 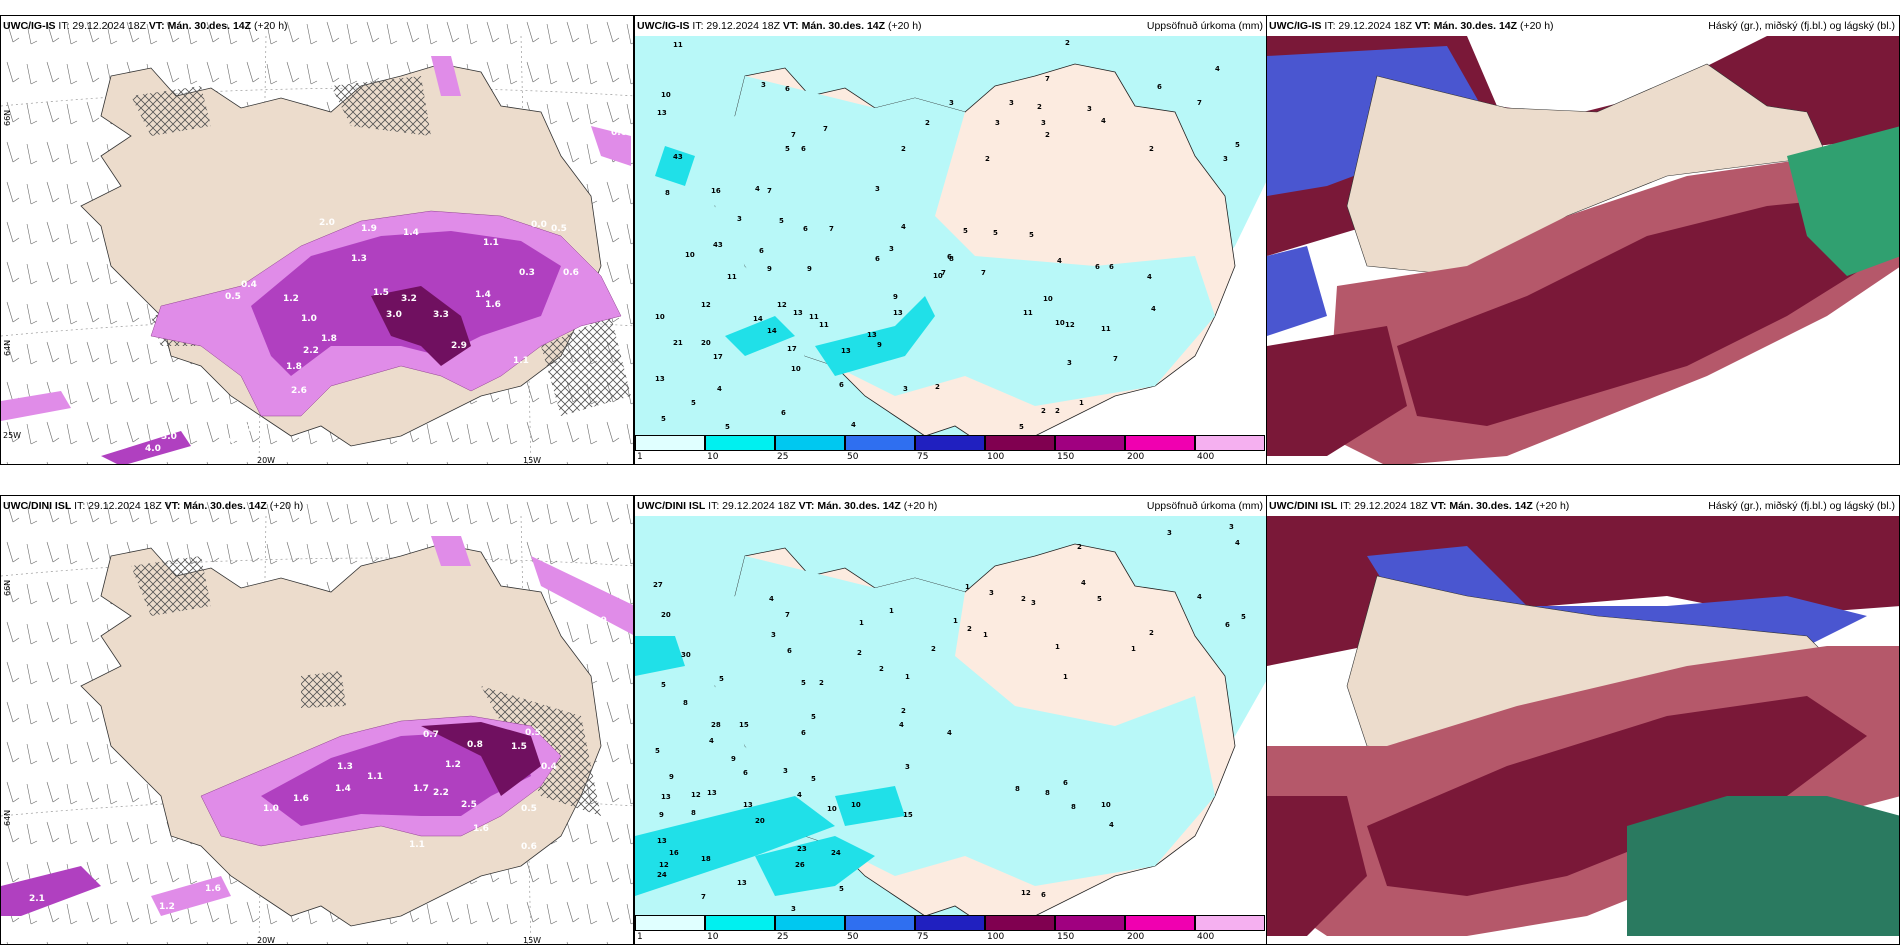 I want to click on map-value-label: 8, so click(x=693, y=813).